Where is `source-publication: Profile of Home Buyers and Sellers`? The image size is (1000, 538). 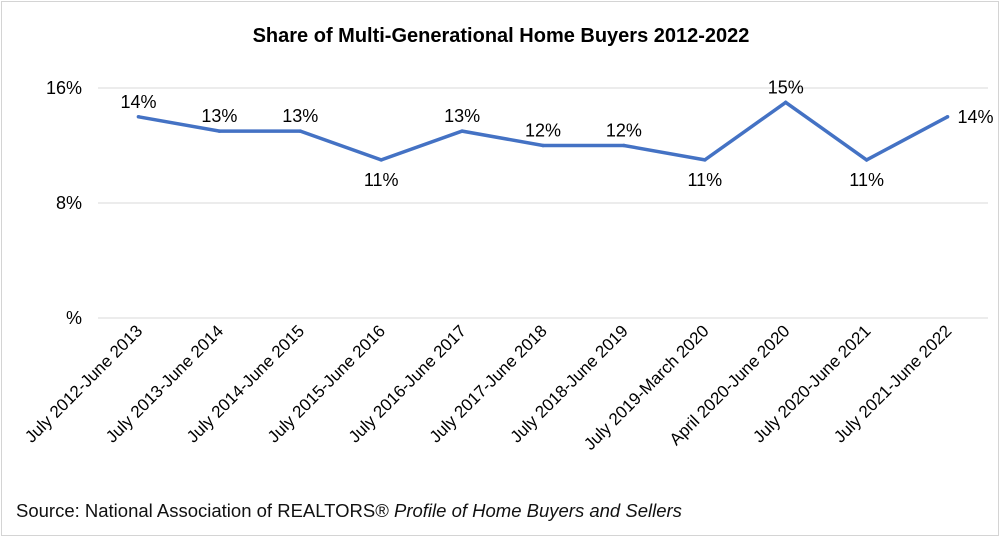 source-publication: Profile of Home Buyers and Sellers is located at coordinates (538, 510).